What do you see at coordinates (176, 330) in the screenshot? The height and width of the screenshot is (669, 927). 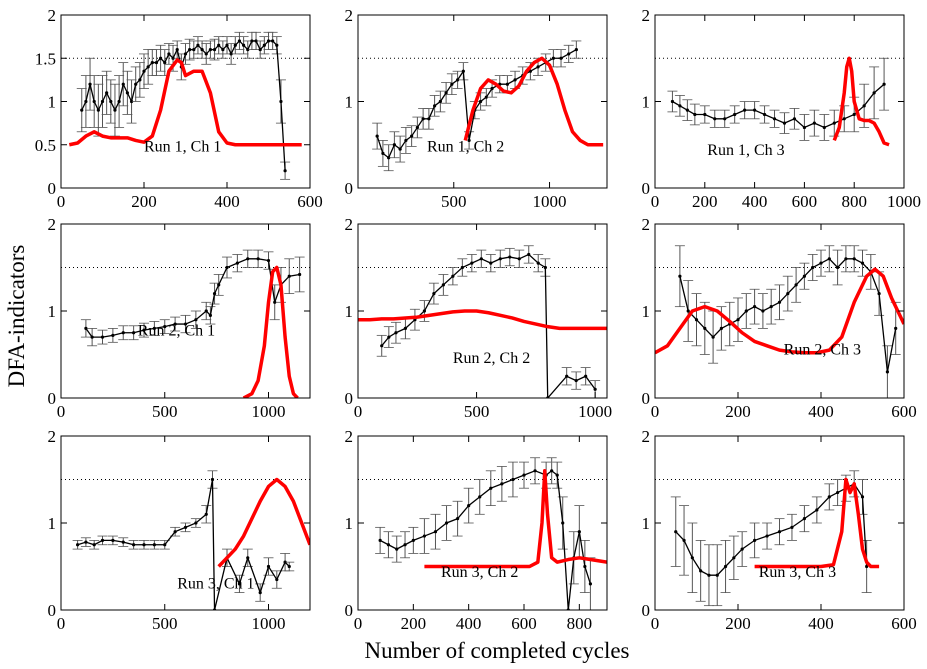 I see `panel-label: Run 2, Ch 1` at bounding box center [176, 330].